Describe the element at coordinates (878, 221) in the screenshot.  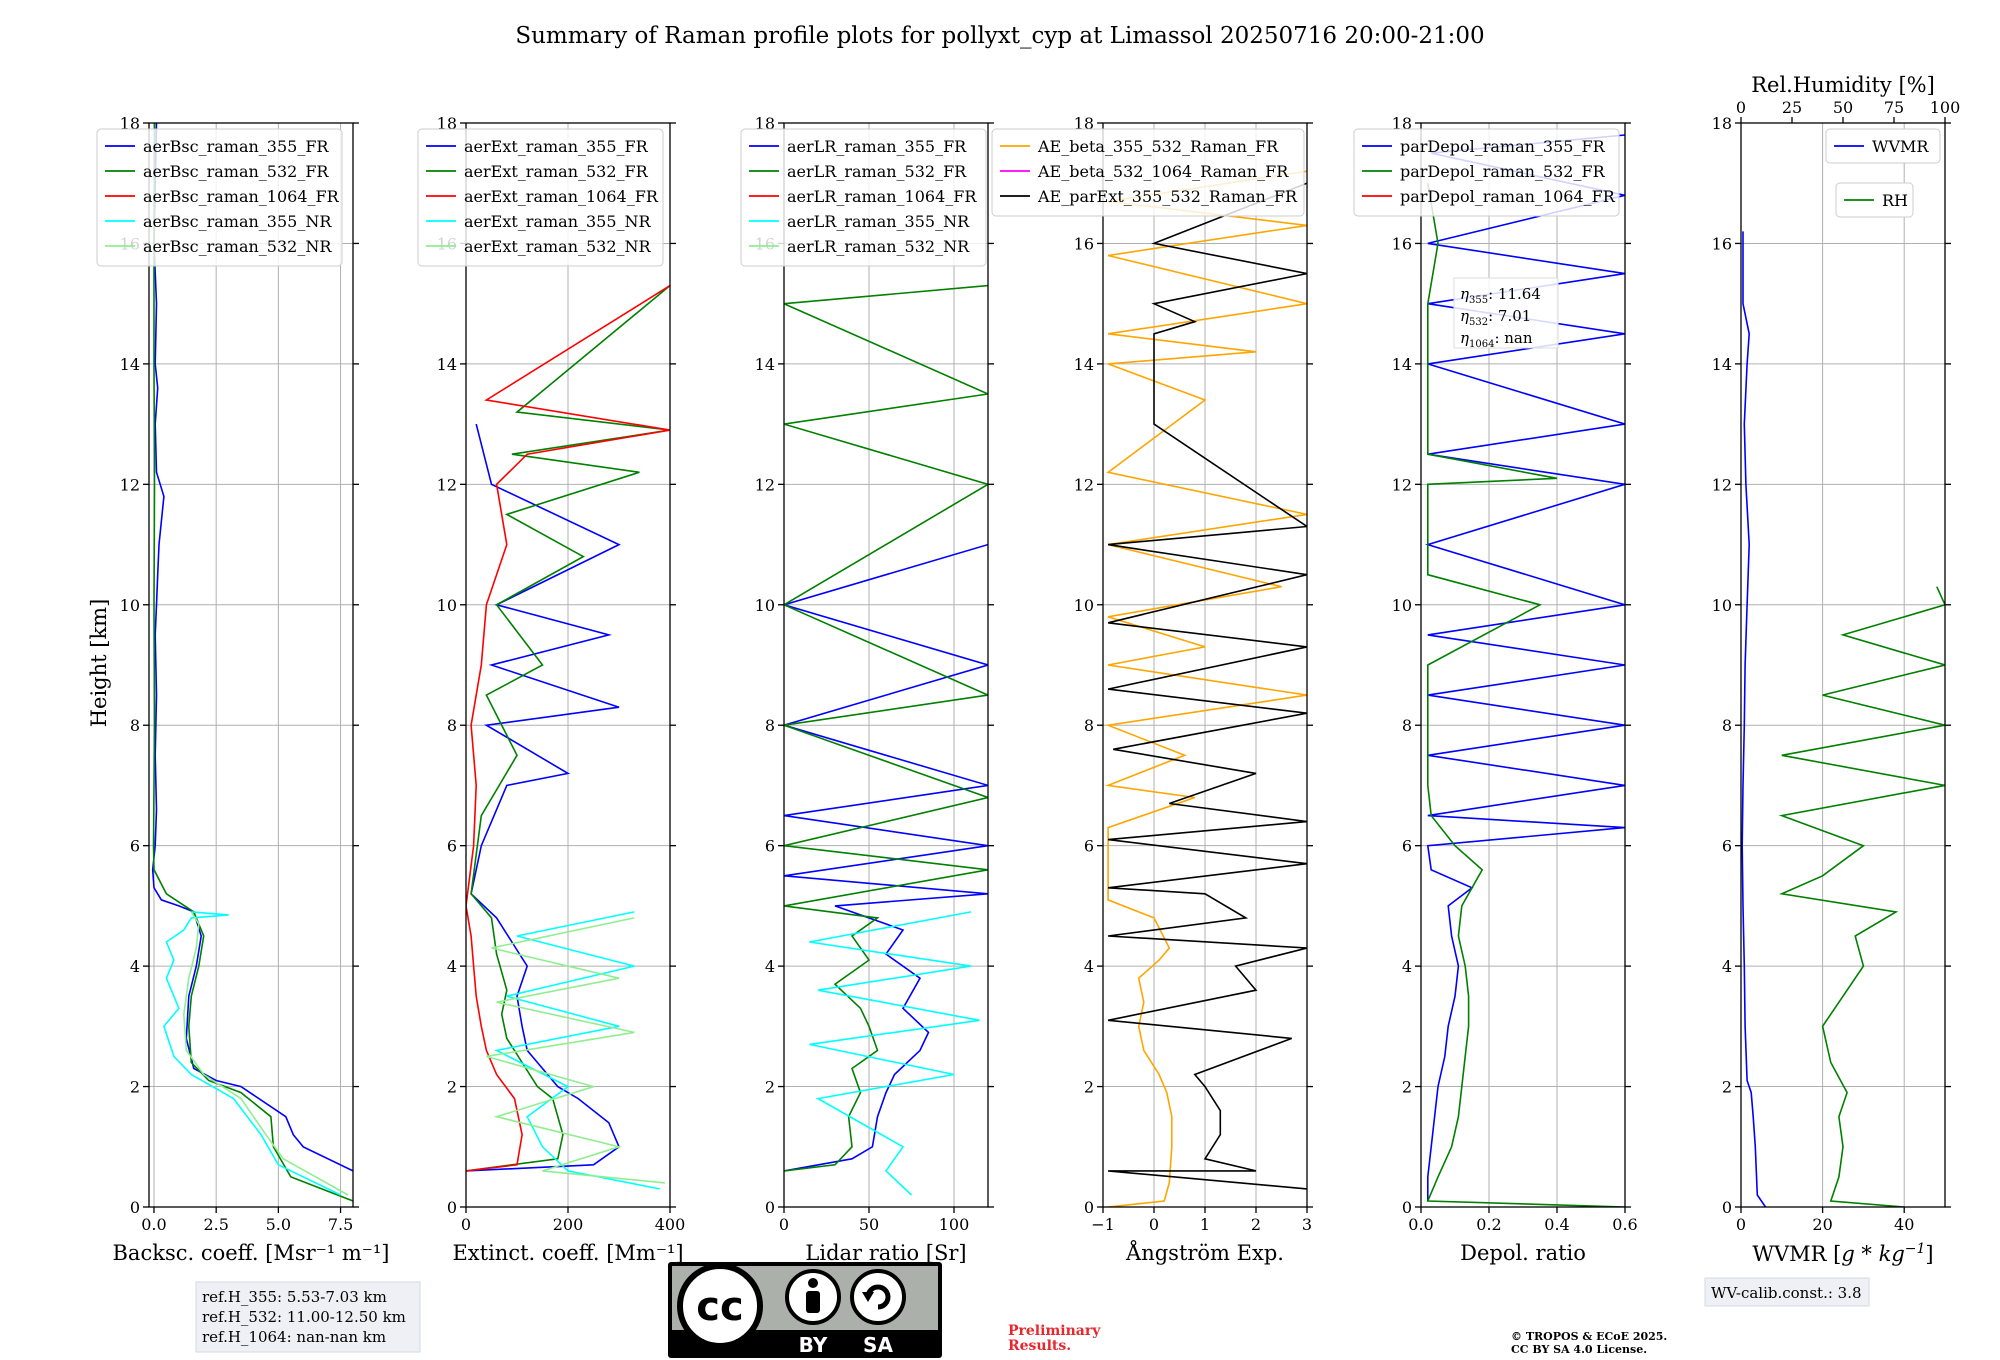
I see `legend-entry: aerLR_raman_355_NR` at that location.